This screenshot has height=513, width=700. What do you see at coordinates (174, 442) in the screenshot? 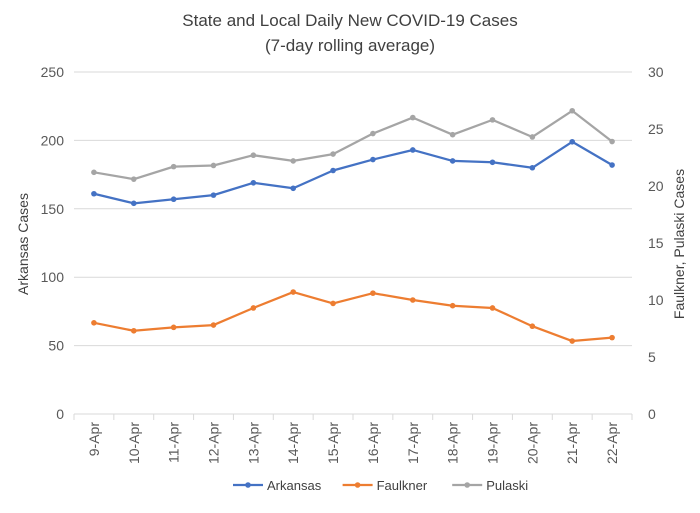
I see `x-tick-label: 11-Apr` at bounding box center [174, 442].